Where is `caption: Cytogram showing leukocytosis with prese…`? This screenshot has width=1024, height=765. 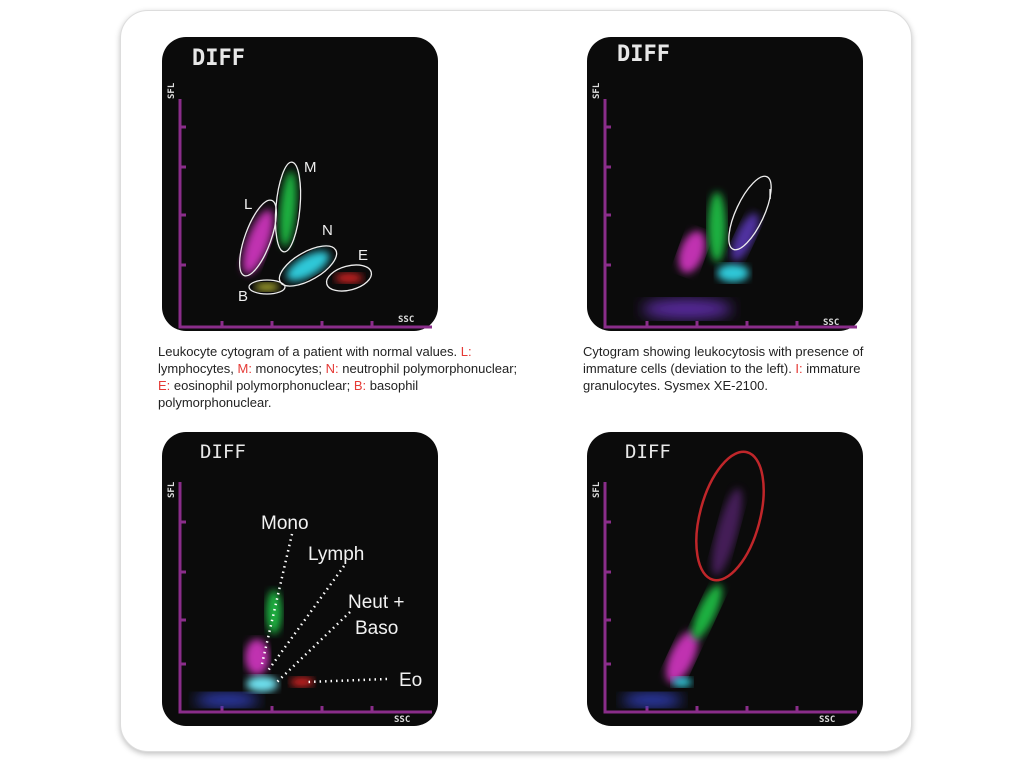
caption: Cytogram showing leukocytosis with prese… is located at coordinates (740, 368).